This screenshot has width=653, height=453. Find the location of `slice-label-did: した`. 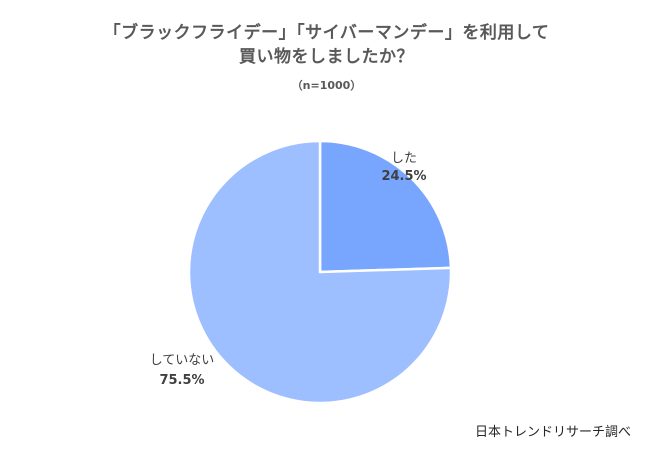

slice-label-did: した is located at coordinates (404, 158).